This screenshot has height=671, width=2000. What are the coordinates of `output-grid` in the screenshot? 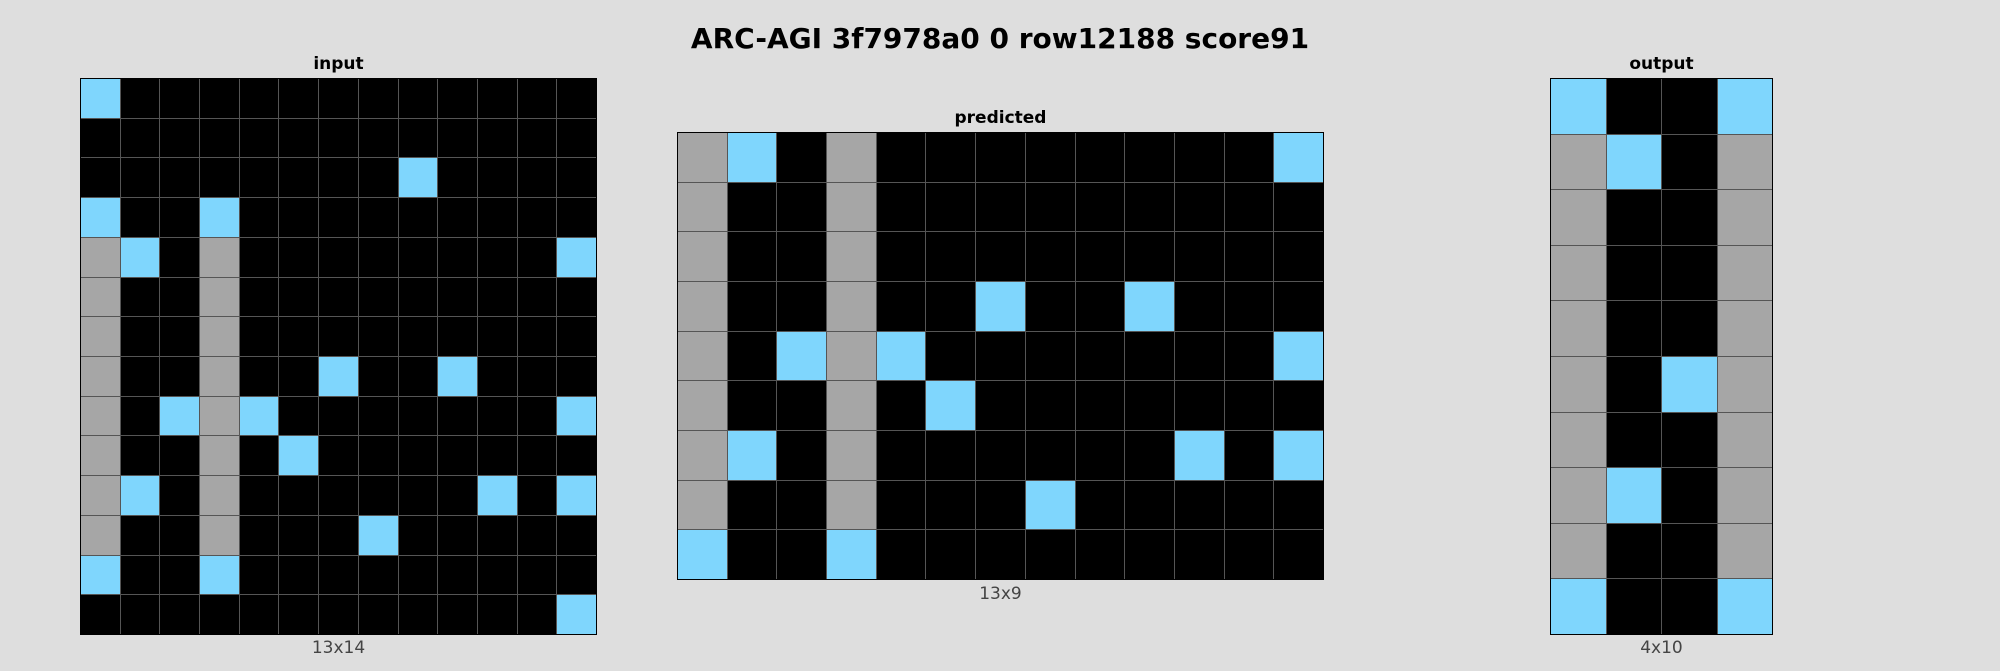 It's located at (1661, 356).